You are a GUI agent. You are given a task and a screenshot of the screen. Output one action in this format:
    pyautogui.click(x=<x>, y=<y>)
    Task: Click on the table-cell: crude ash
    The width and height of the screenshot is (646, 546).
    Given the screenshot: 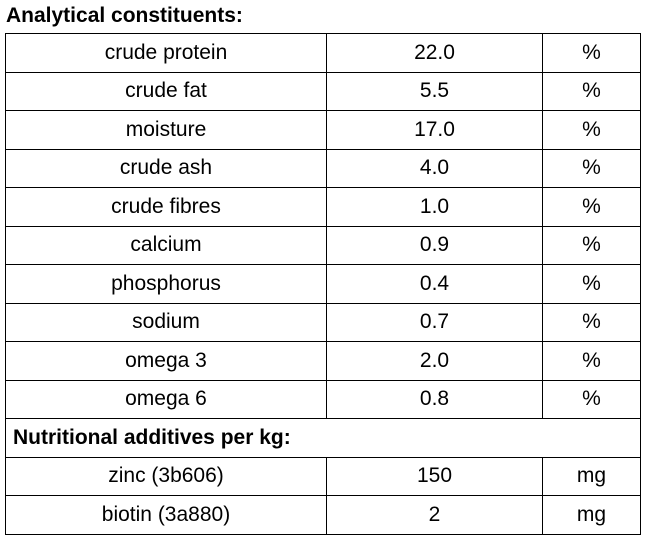 What is the action you would take?
    pyautogui.click(x=166, y=168)
    